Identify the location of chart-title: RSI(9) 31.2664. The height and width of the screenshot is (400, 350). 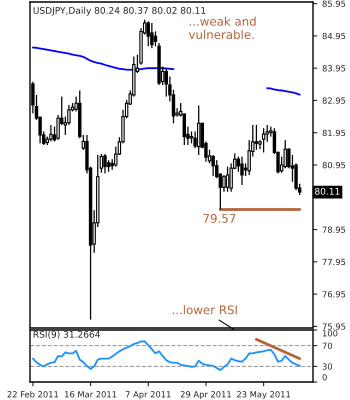
(67, 334).